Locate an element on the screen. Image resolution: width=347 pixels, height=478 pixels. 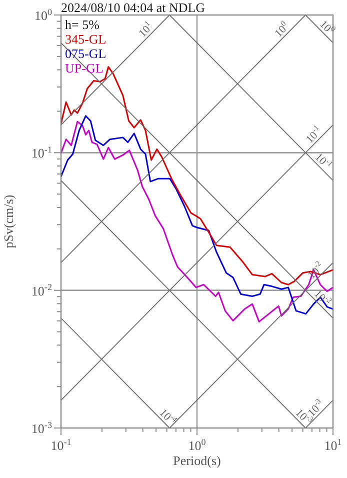
x-axis-title: Period(s) is located at coordinates (197, 460).